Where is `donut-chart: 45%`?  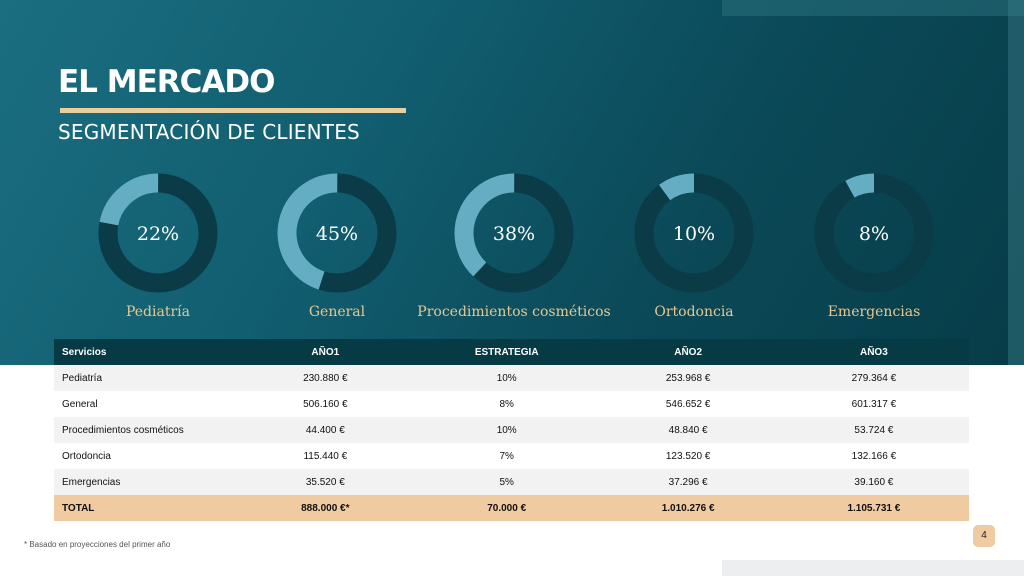
donut-chart: 45% is located at coordinates (337, 233).